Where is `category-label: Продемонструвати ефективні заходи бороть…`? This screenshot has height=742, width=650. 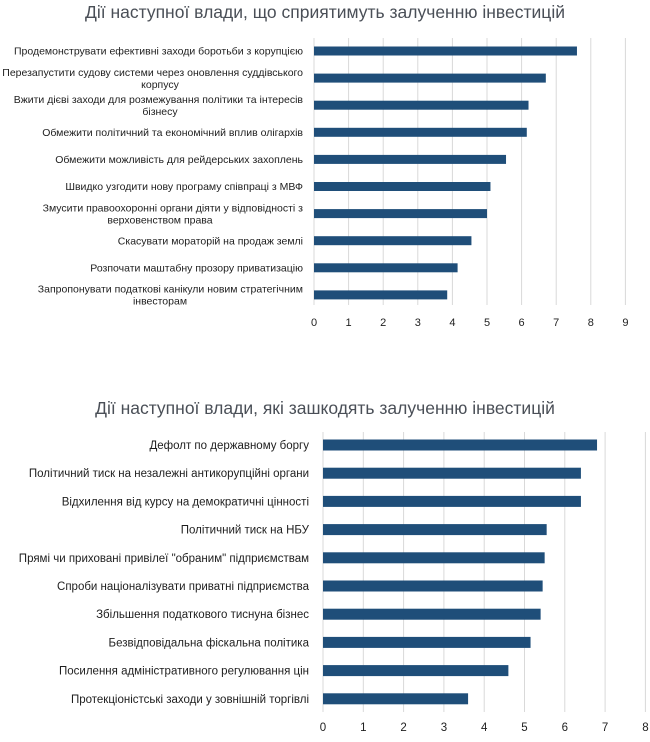 category-label: Продемонструвати ефективні заходи бороть… is located at coordinates (158, 52).